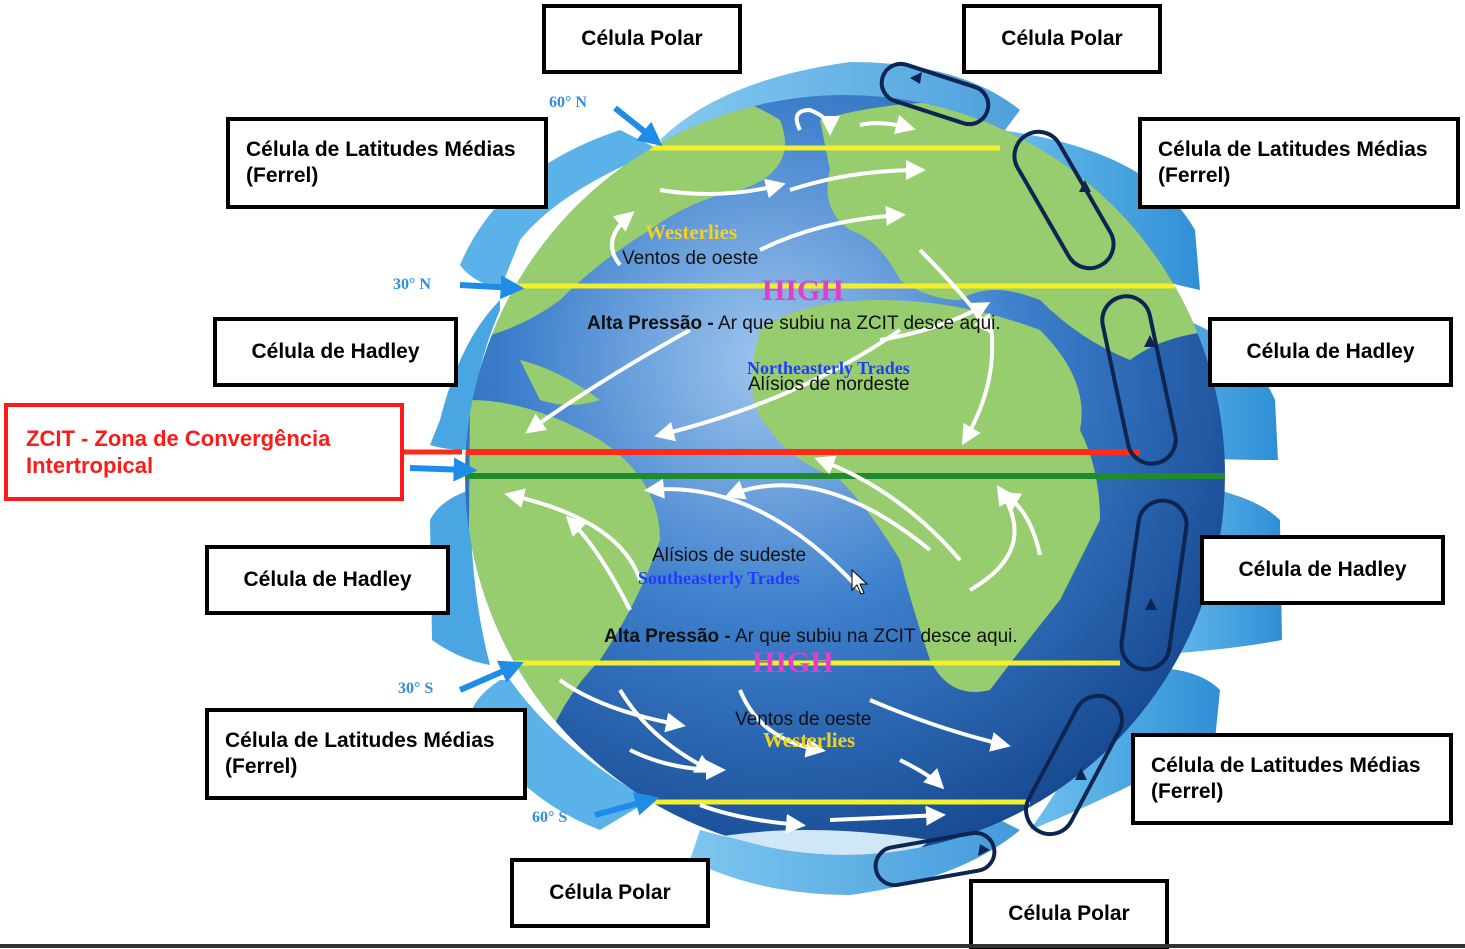  What do you see at coordinates (860, 581) in the screenshot?
I see `cursor-icon` at bounding box center [860, 581].